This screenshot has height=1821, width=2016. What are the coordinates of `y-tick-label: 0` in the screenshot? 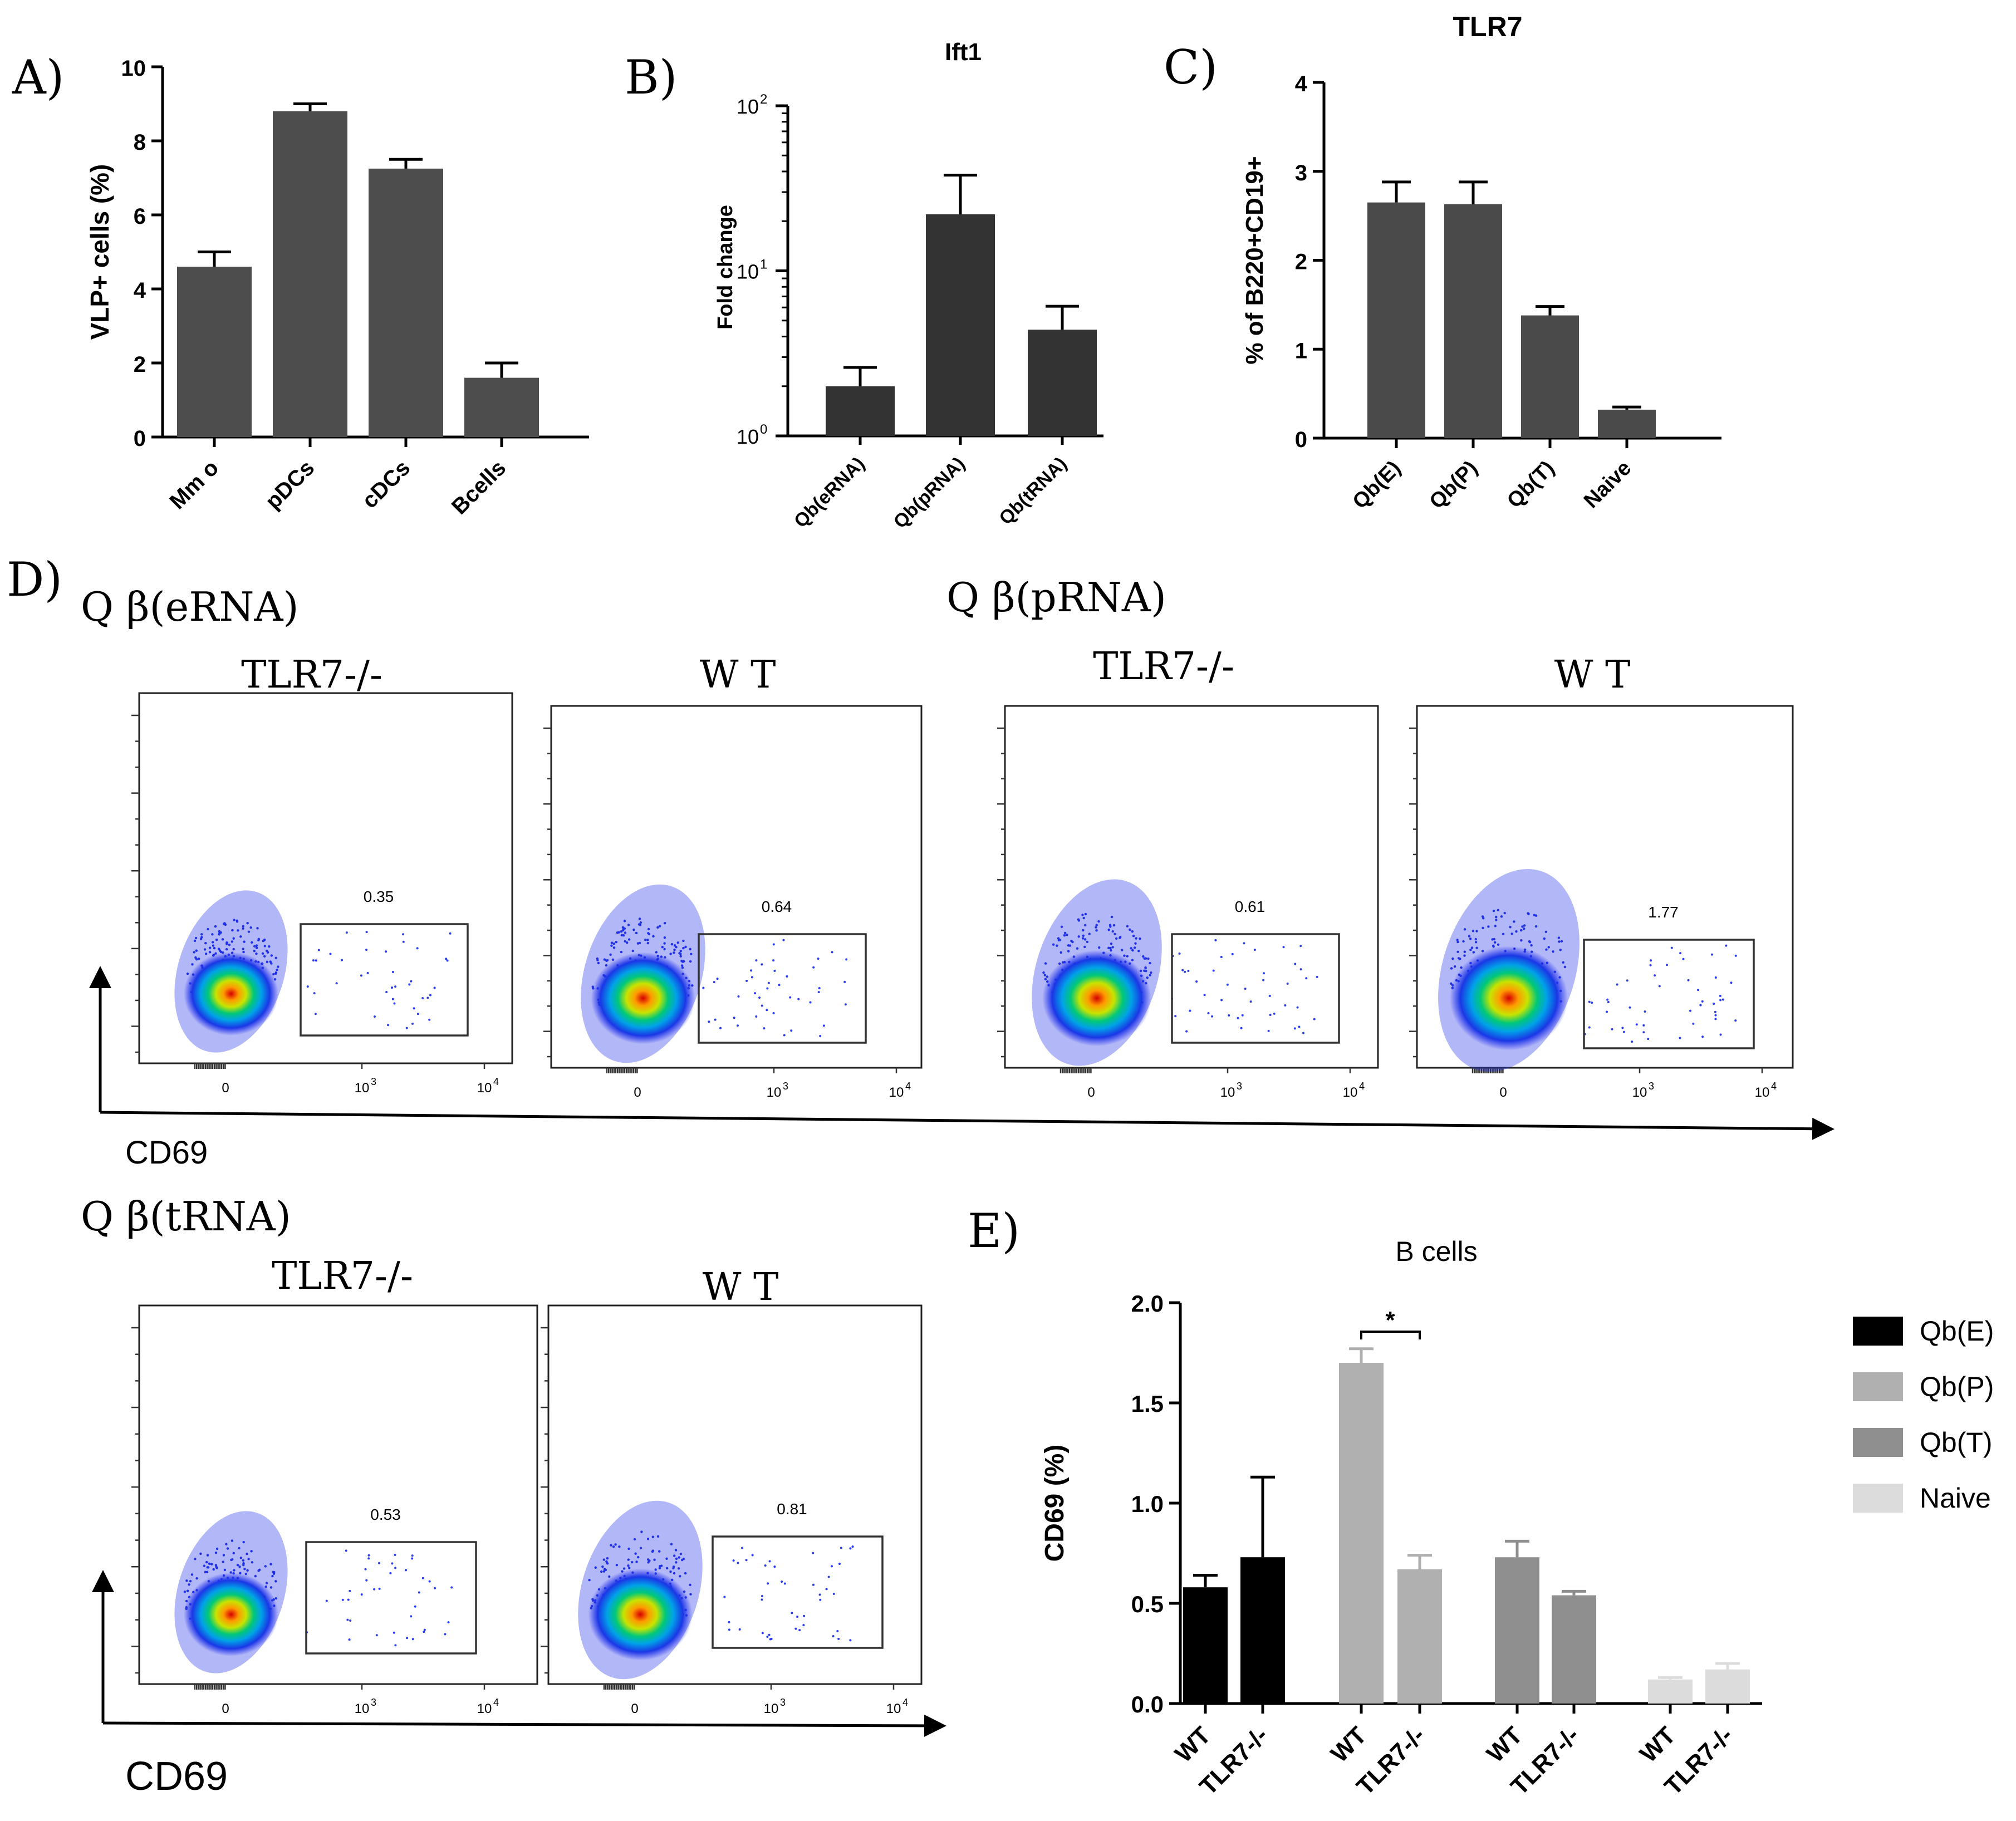 It's located at (140, 438).